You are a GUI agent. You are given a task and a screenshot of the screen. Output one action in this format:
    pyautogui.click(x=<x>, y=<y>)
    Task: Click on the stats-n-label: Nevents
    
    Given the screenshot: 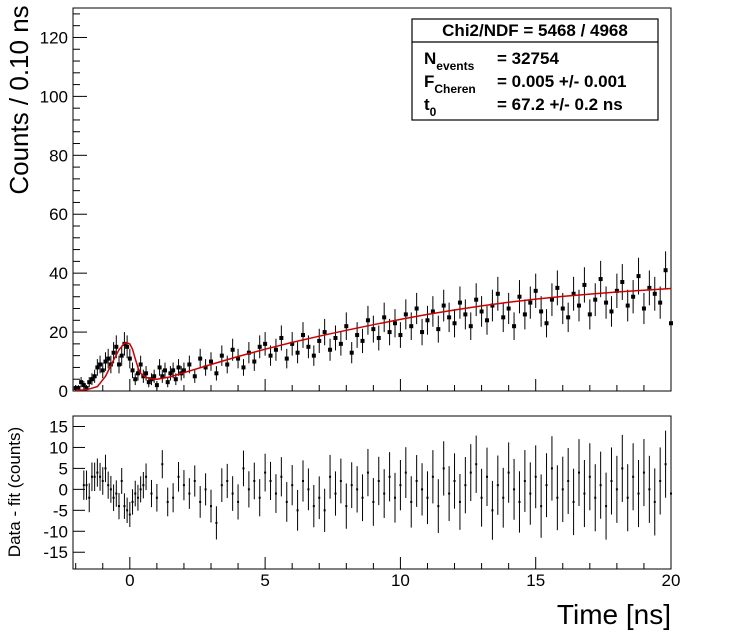 What is the action you would take?
    pyautogui.click(x=449, y=61)
    